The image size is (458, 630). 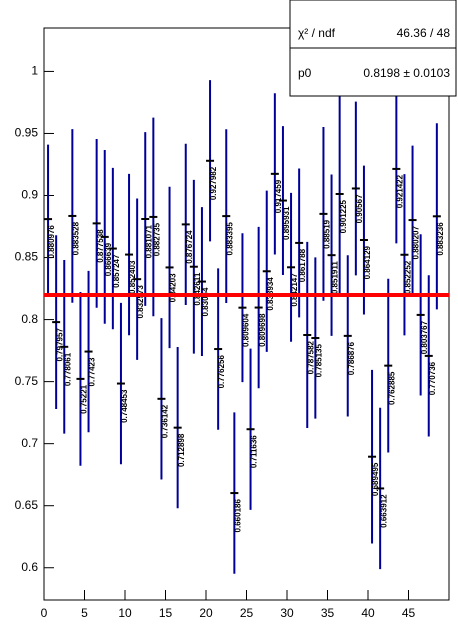 What do you see at coordinates (416, 243) in the screenshot?
I see `value-label: 0.880207` at bounding box center [416, 243].